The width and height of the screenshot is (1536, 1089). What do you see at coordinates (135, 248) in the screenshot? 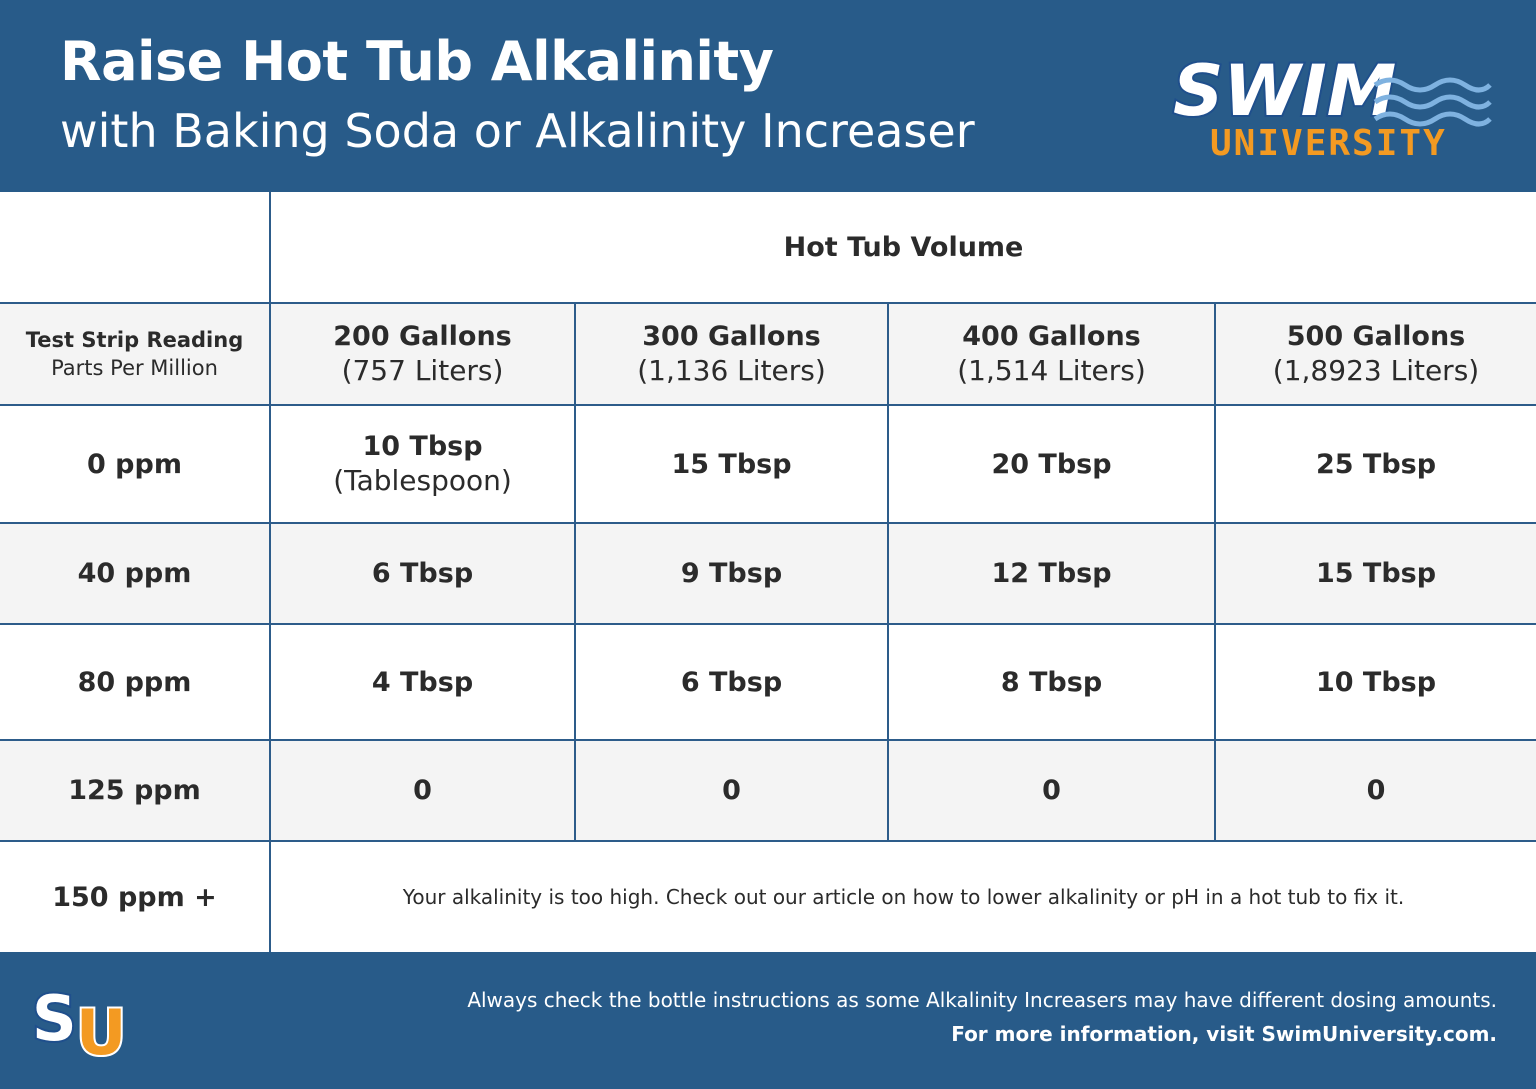
I see `empty-cell` at bounding box center [135, 248].